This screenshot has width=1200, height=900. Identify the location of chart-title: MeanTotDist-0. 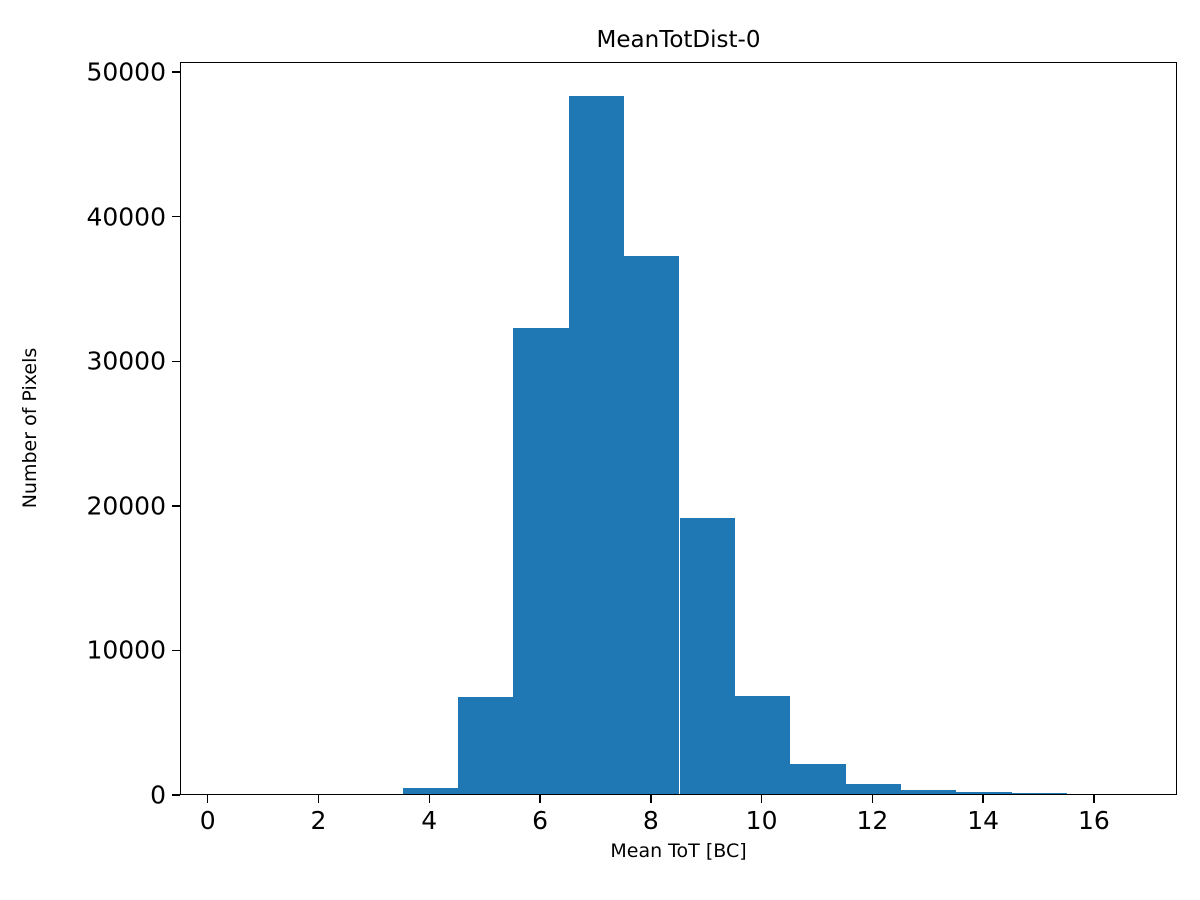
(678, 40).